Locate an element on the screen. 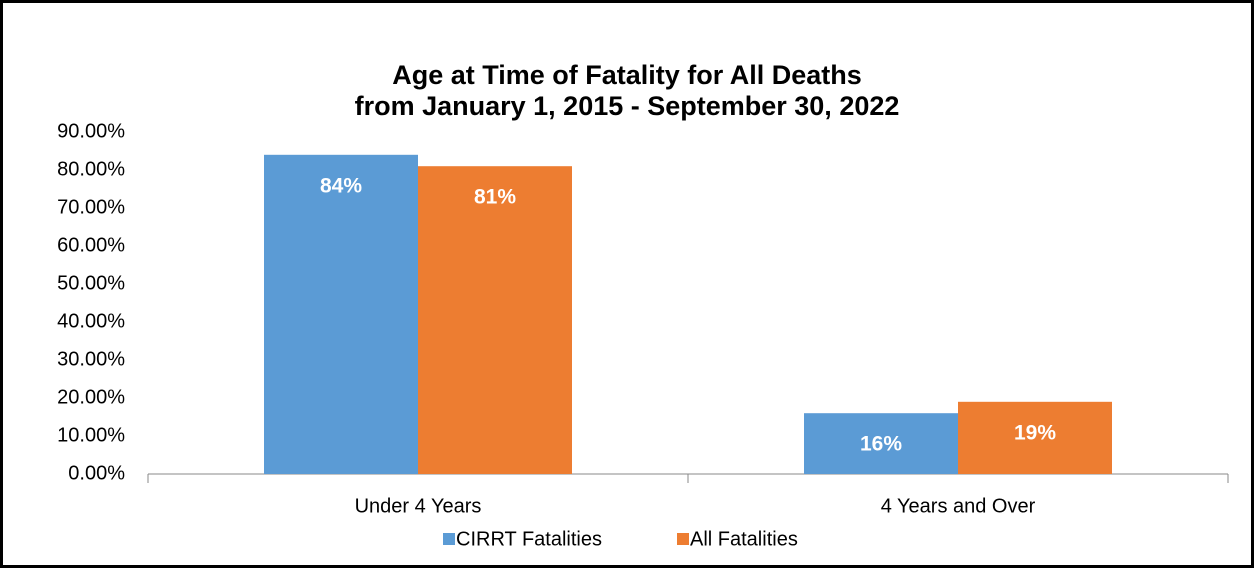 The height and width of the screenshot is (568, 1254). value-label: 84% is located at coordinates (341, 185).